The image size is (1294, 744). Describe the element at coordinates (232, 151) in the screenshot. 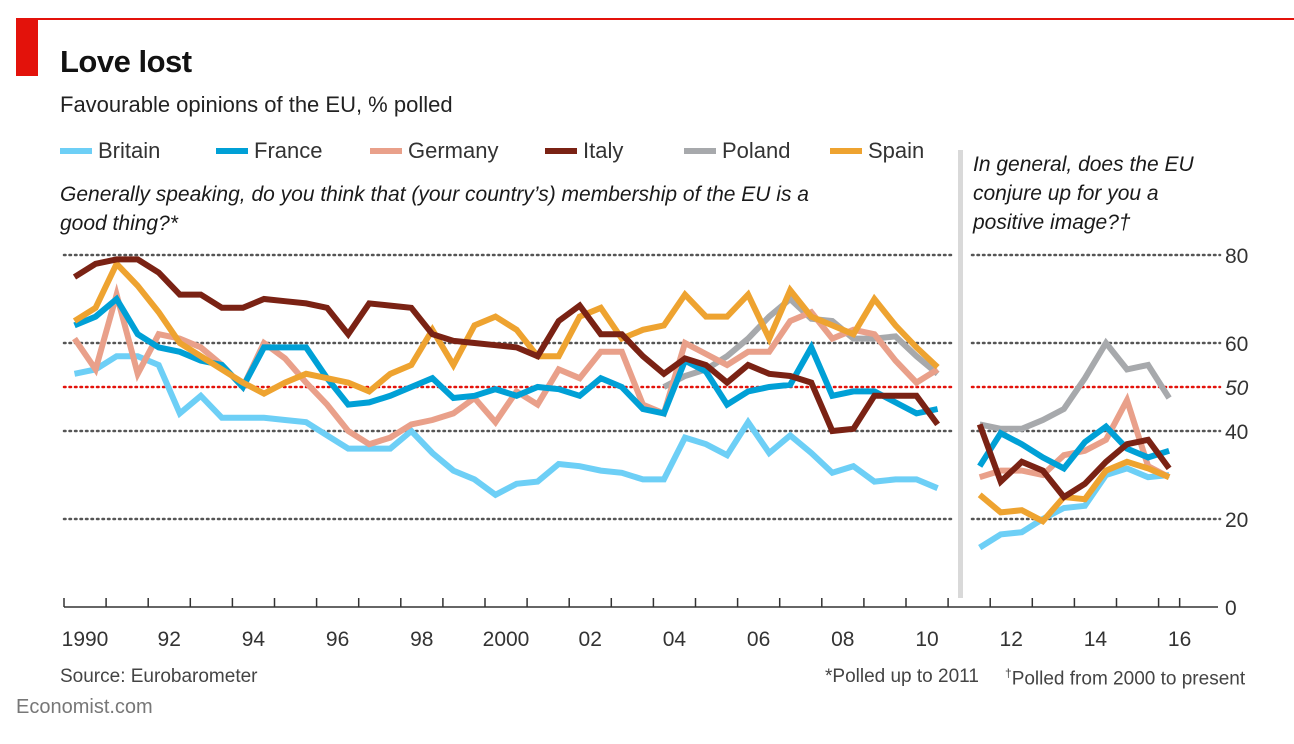

I see `legend-swatch-france` at that location.